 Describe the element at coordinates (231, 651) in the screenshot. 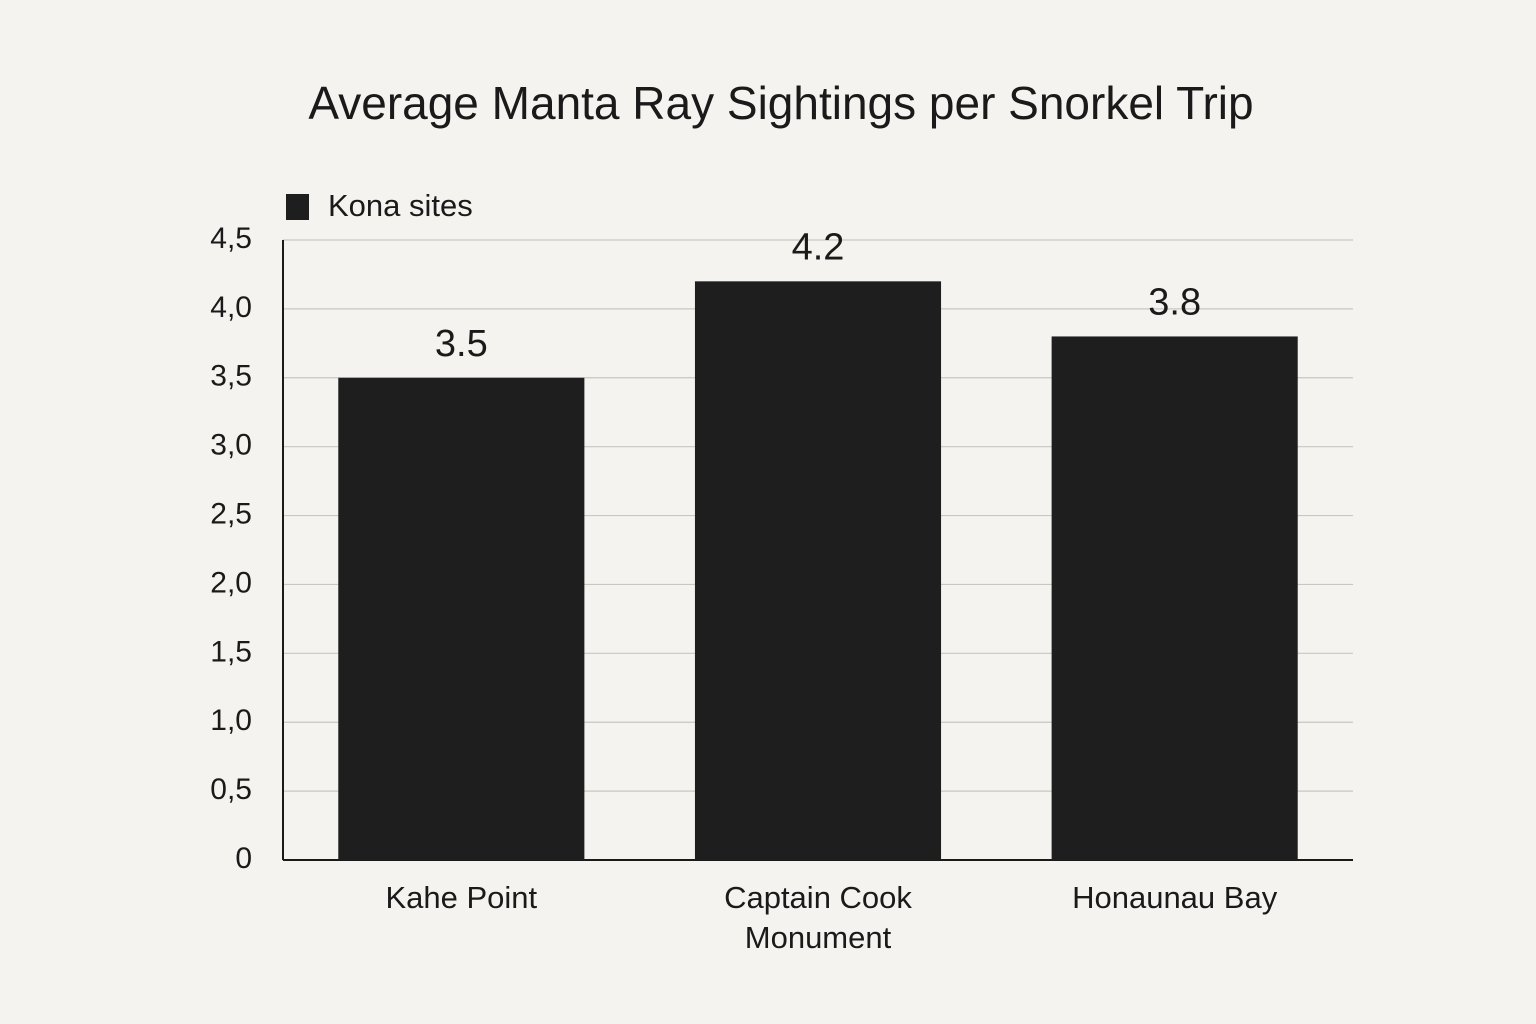

I see `y-tick-label: 1,5` at that location.